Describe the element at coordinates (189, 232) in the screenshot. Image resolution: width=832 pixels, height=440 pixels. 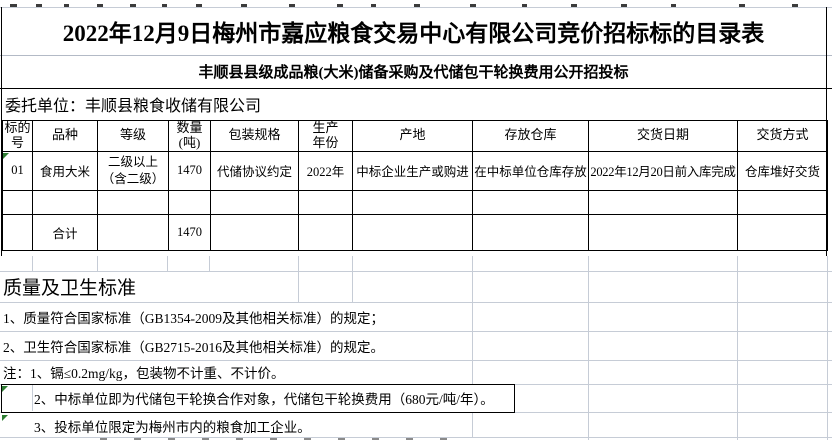
I see `total-quantity-cell: 1470` at that location.